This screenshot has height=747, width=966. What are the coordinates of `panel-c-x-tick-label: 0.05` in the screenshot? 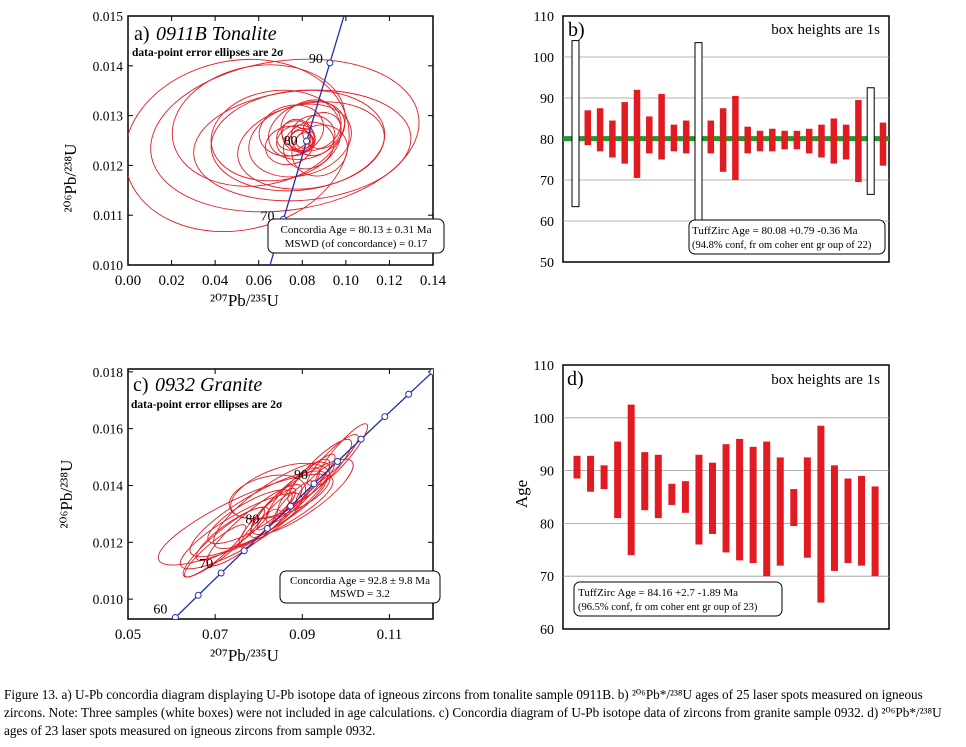 It's located at (128, 635).